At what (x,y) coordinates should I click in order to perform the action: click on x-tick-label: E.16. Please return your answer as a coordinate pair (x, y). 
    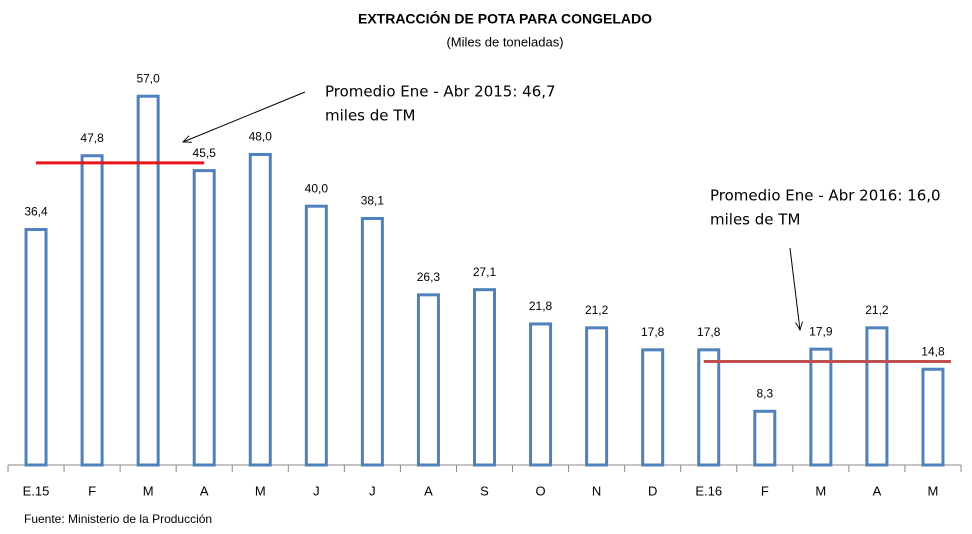
    Looking at the image, I should click on (708, 490).